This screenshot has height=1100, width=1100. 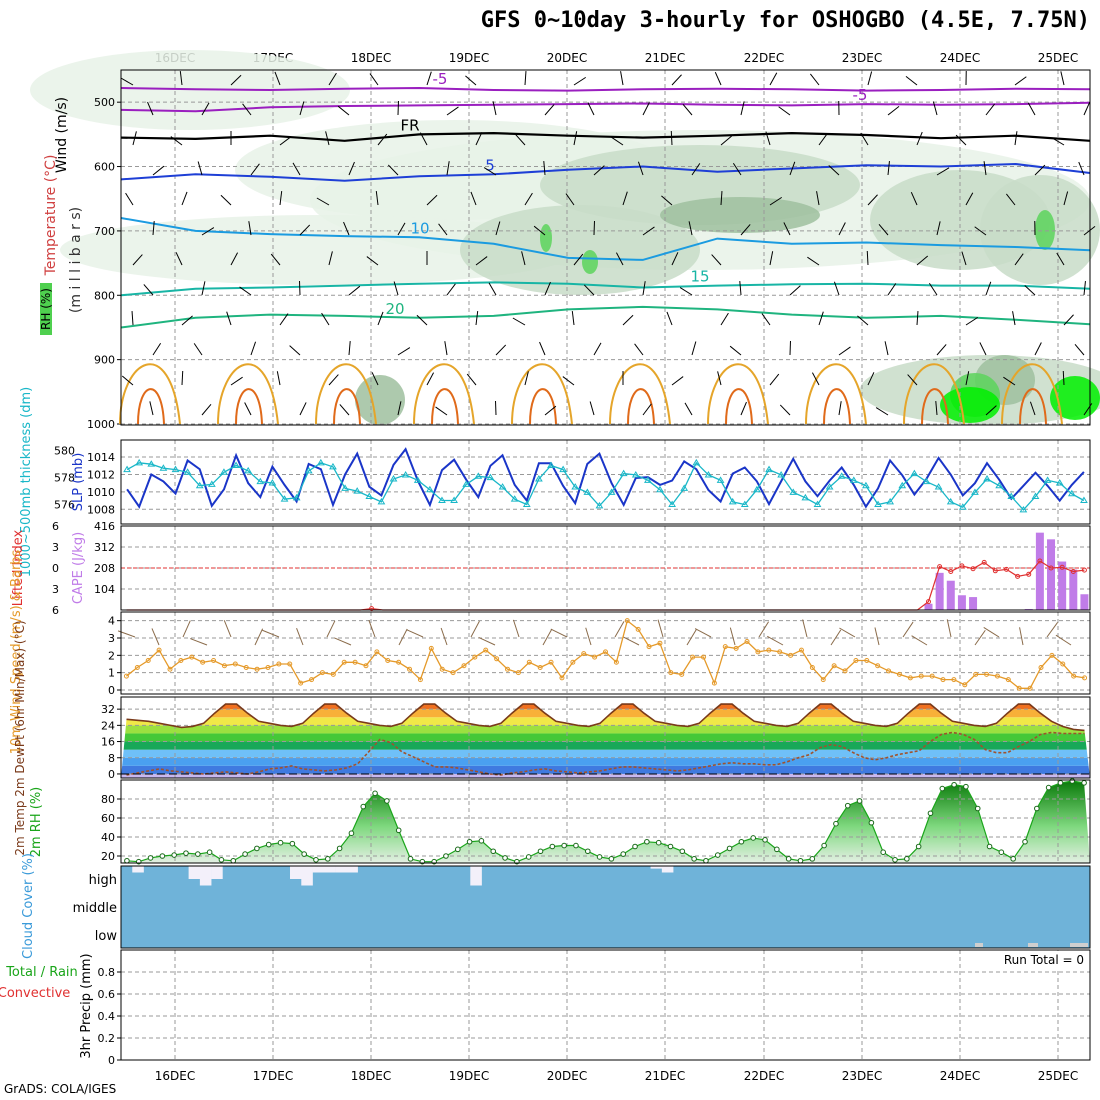 I want to click on date-label-bottom: 22DEC, so click(x=764, y=1076).